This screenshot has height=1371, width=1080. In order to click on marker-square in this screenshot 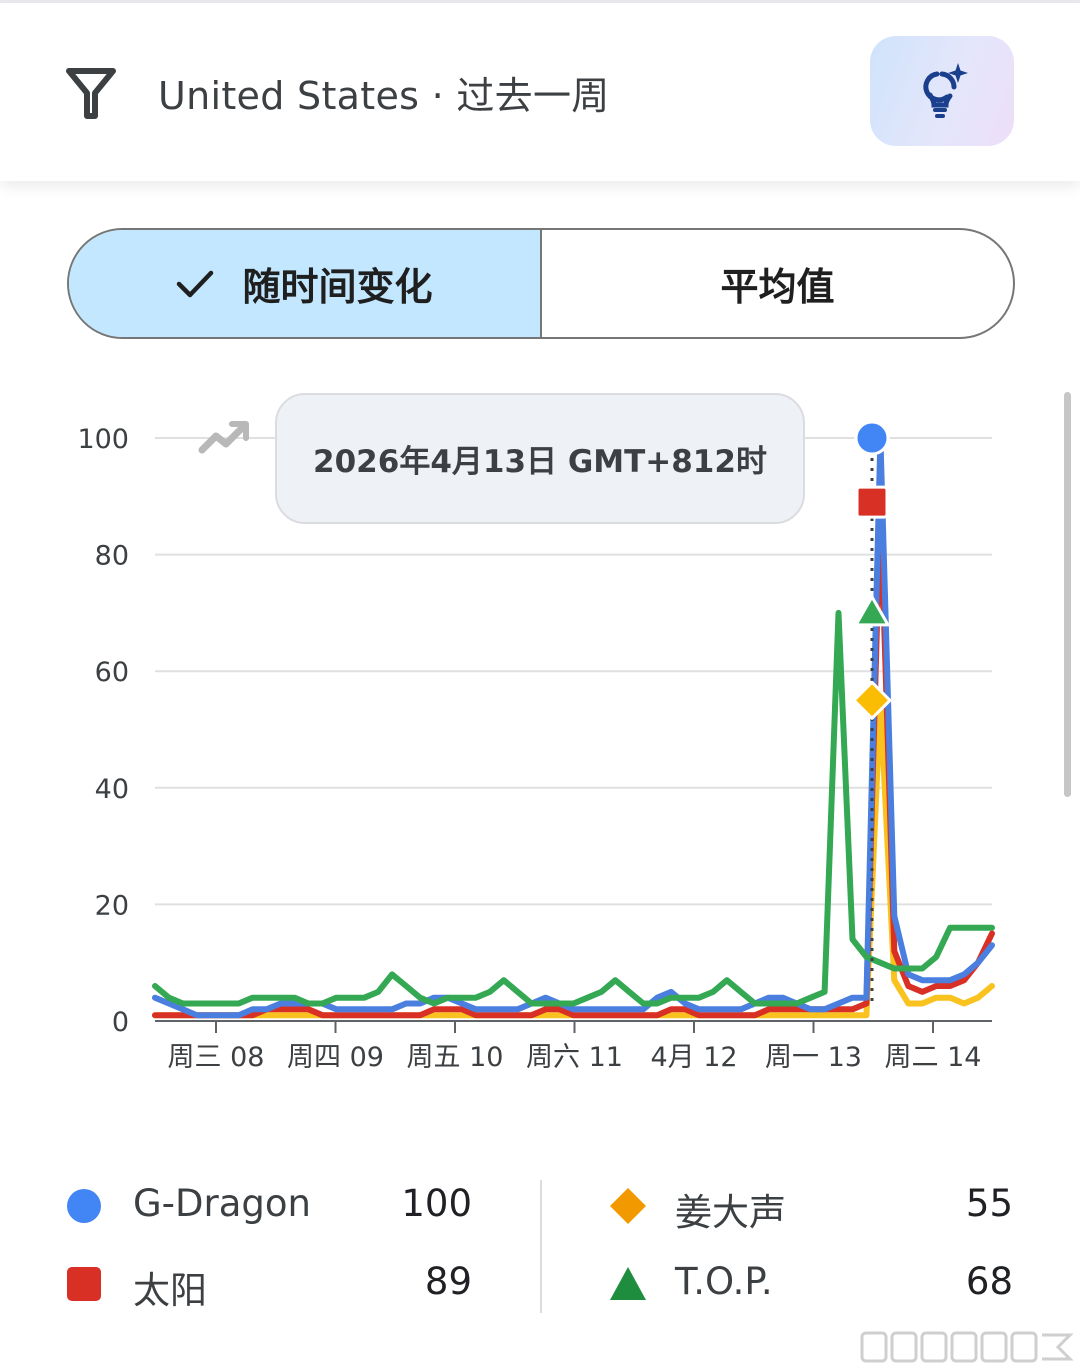, I will do `click(872, 502)`.